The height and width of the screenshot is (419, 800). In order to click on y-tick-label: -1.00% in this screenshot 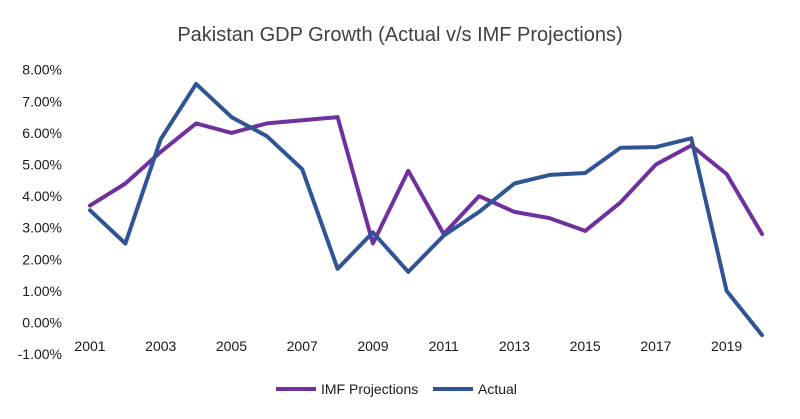, I will do `click(40, 354)`.